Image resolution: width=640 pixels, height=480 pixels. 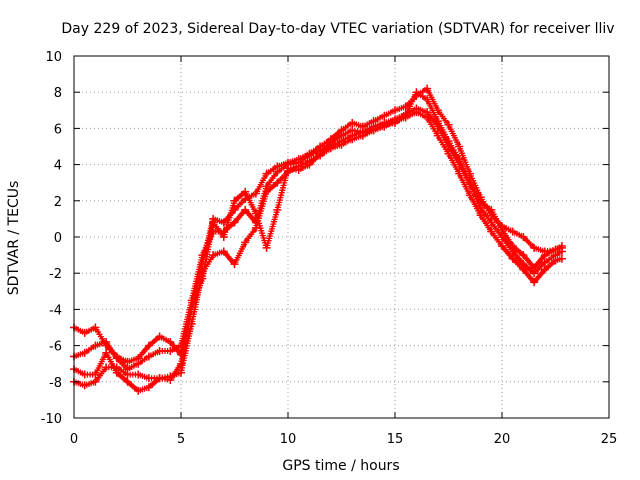 I want to click on y-tick-label: 10, so click(x=53, y=57).